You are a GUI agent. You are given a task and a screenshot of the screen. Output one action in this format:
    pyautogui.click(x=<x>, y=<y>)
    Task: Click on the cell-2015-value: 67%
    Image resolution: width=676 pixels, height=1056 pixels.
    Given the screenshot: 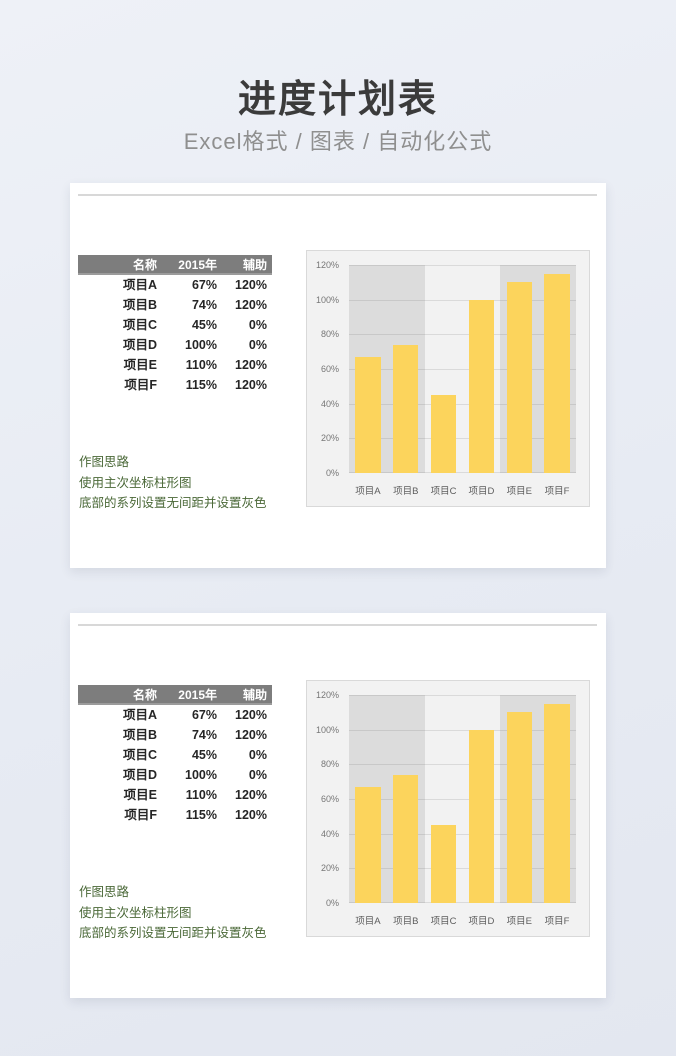 What is the action you would take?
    pyautogui.click(x=204, y=285)
    